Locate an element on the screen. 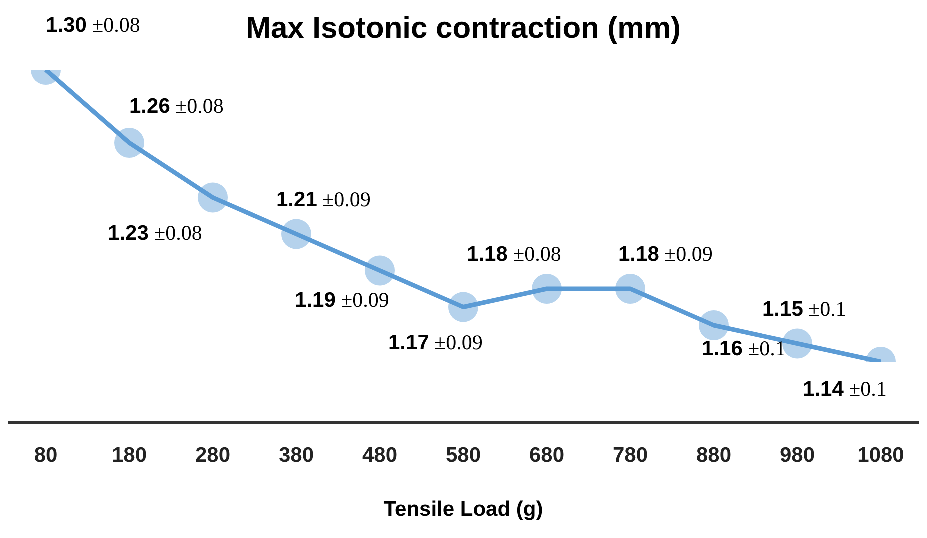 This screenshot has height=538, width=927. data-label: 1.18 ±0.08 is located at coordinates (514, 254).